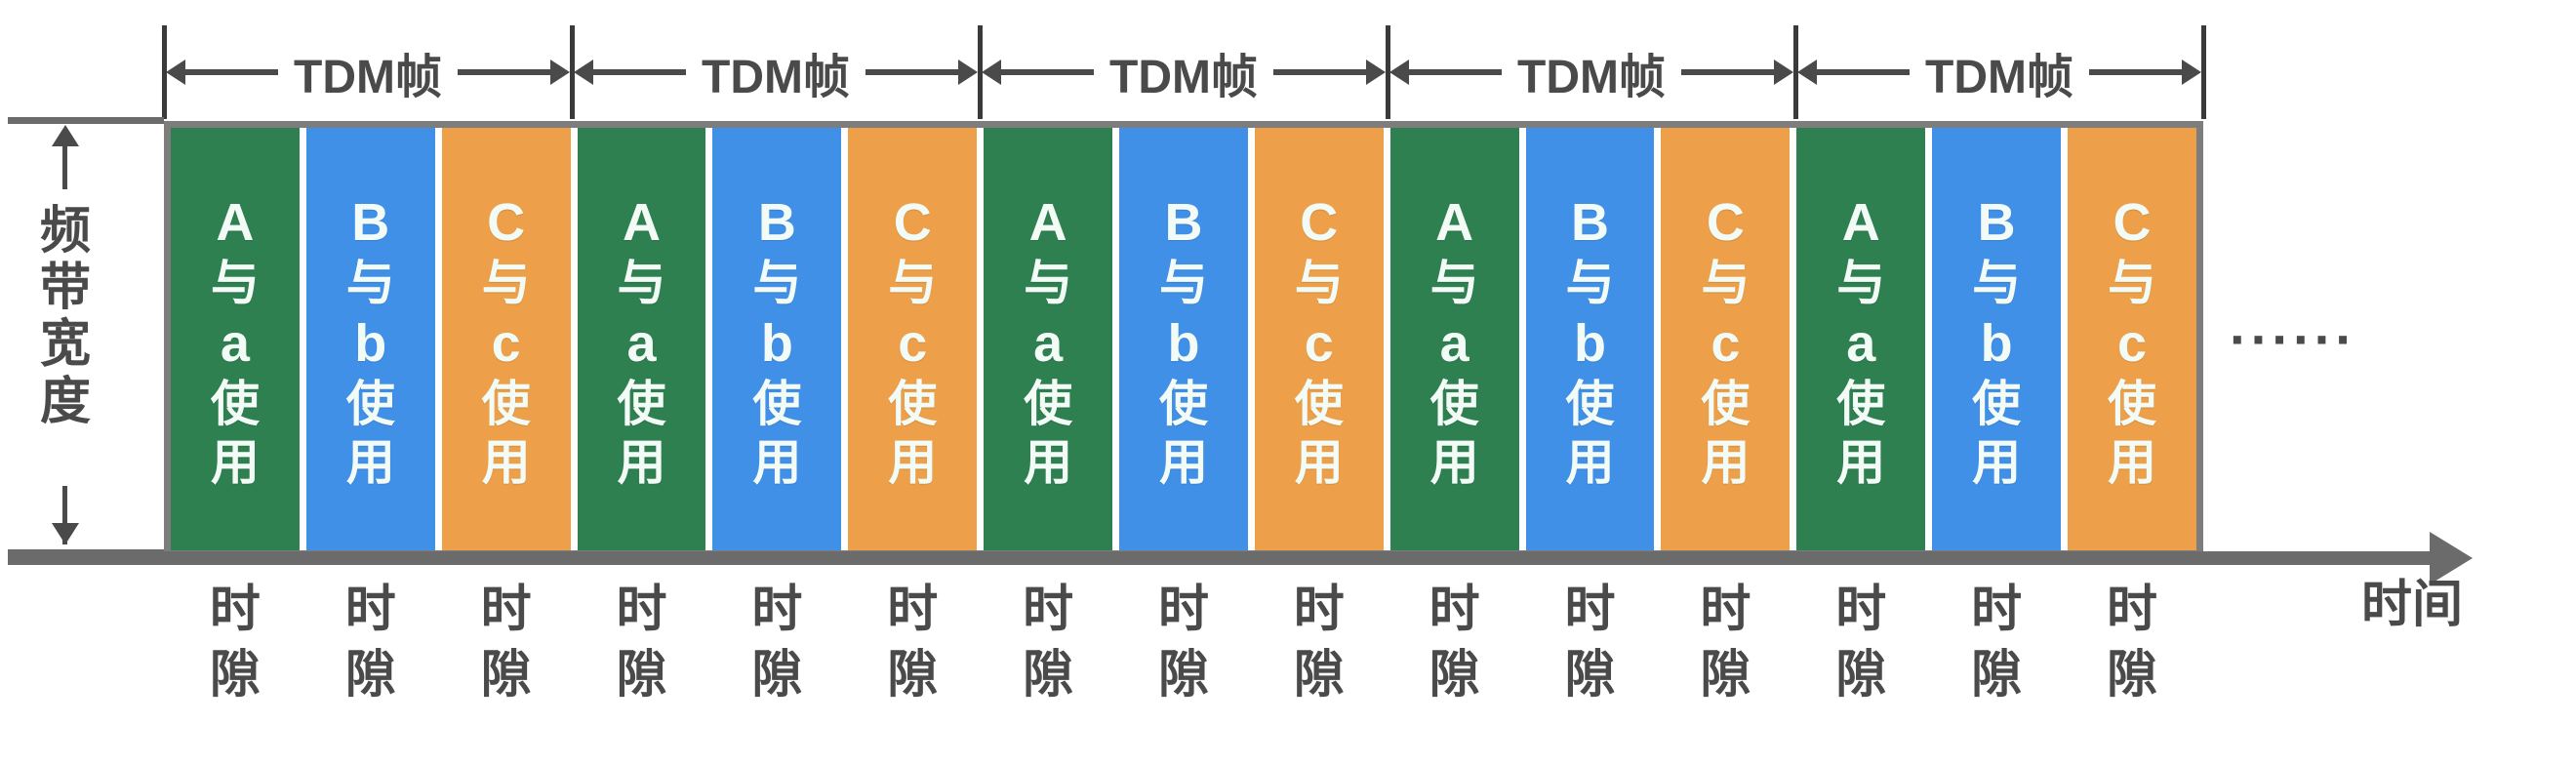  Describe the element at coordinates (64, 160) in the screenshot. I see `bandwidth-up-shaft` at that location.